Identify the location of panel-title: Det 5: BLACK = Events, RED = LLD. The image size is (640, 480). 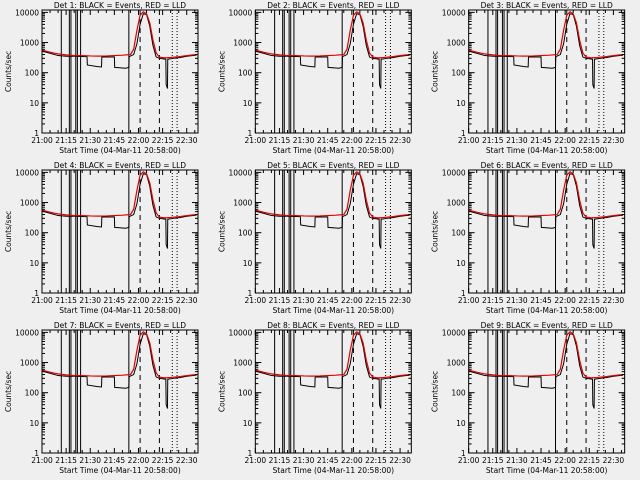
(333, 165).